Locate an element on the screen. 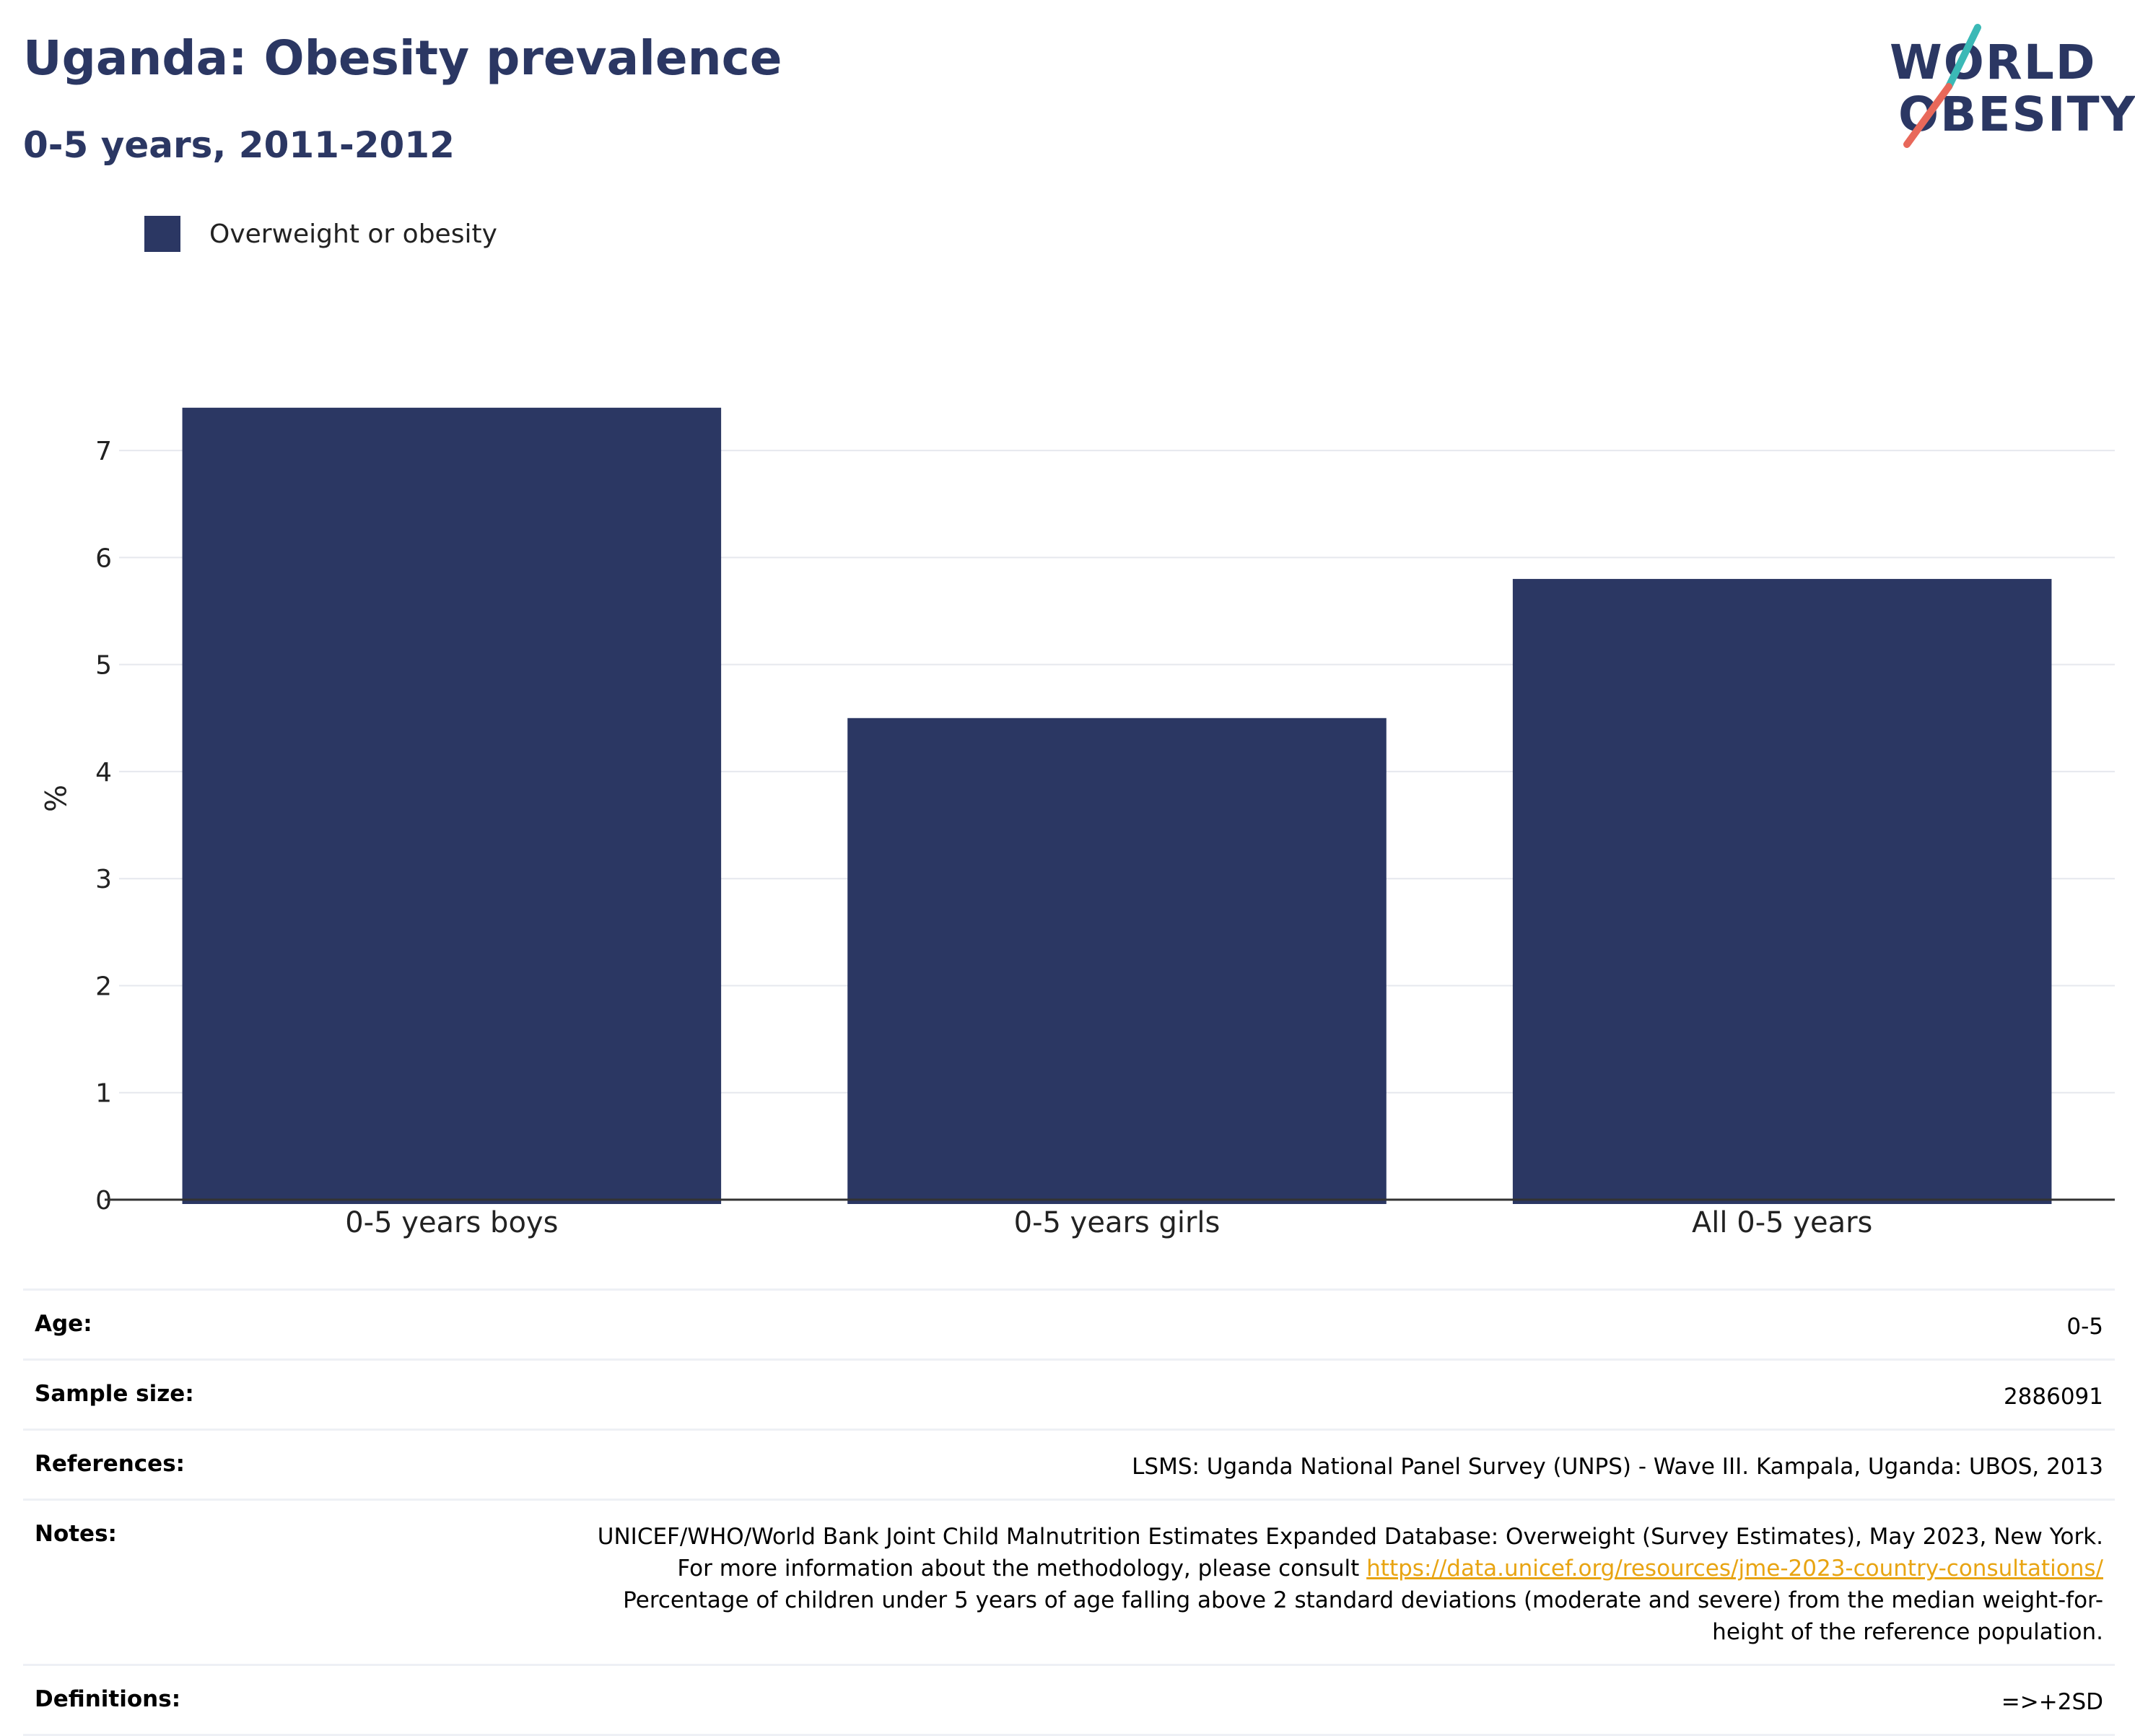  info-row-age: Age: 0-5 is located at coordinates (1069, 1323).